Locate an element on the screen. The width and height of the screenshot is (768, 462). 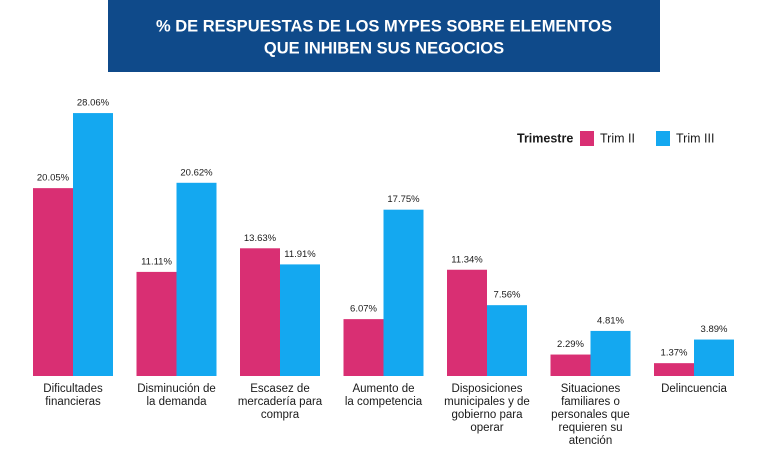
value-label: 11.34% is located at coordinates (467, 259).